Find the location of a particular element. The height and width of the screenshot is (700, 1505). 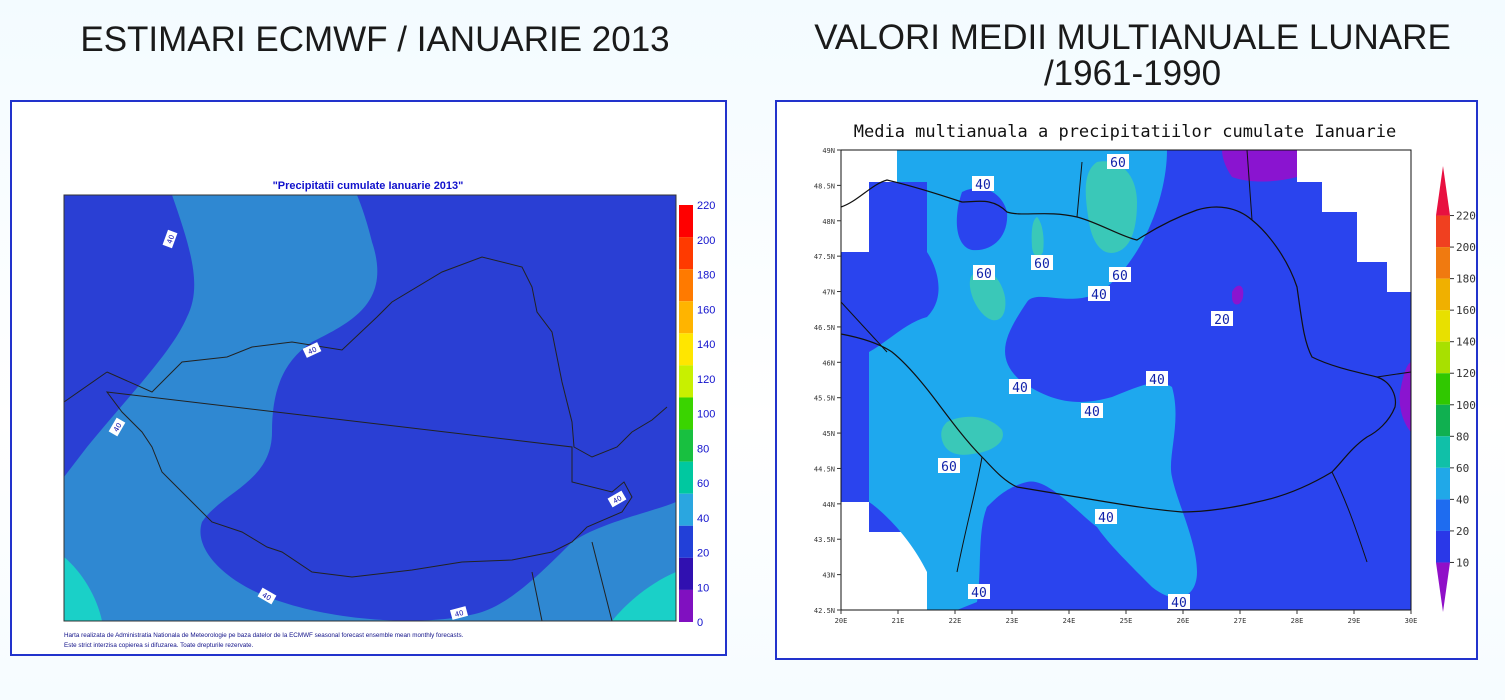

field-high-north-small is located at coordinates (1037, 237).